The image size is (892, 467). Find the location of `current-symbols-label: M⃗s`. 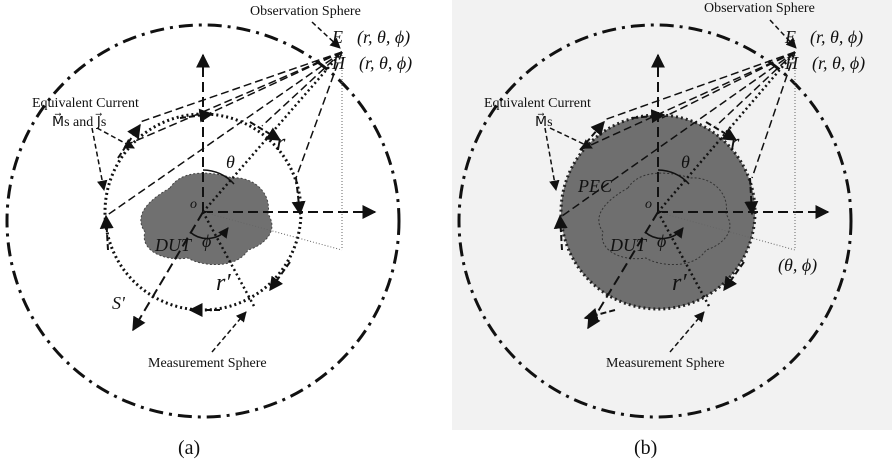

current-symbols-label: M⃗s is located at coordinates (544, 121).